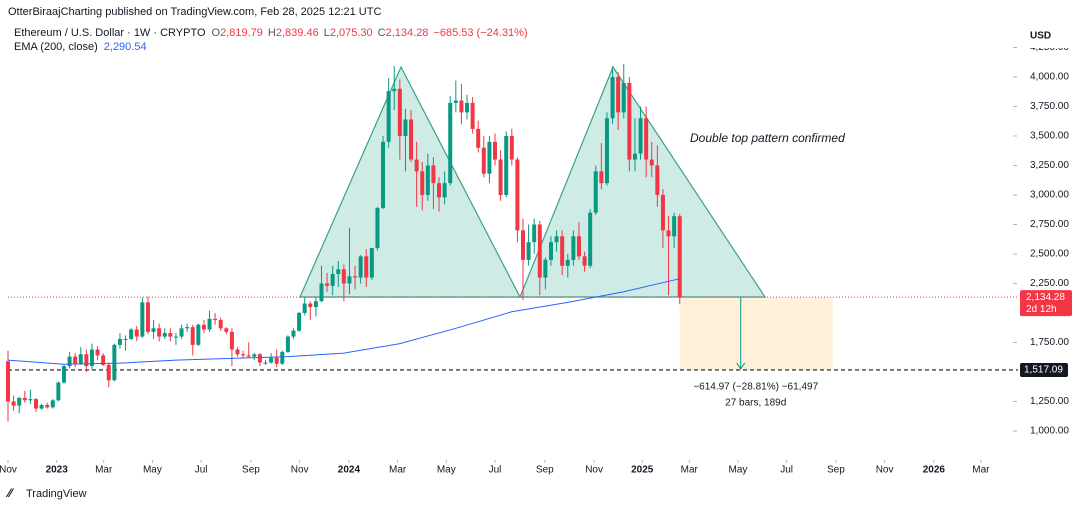 This screenshot has width=1080, height=509. I want to click on y-tick-label: 3,000.00, so click(1049, 195).